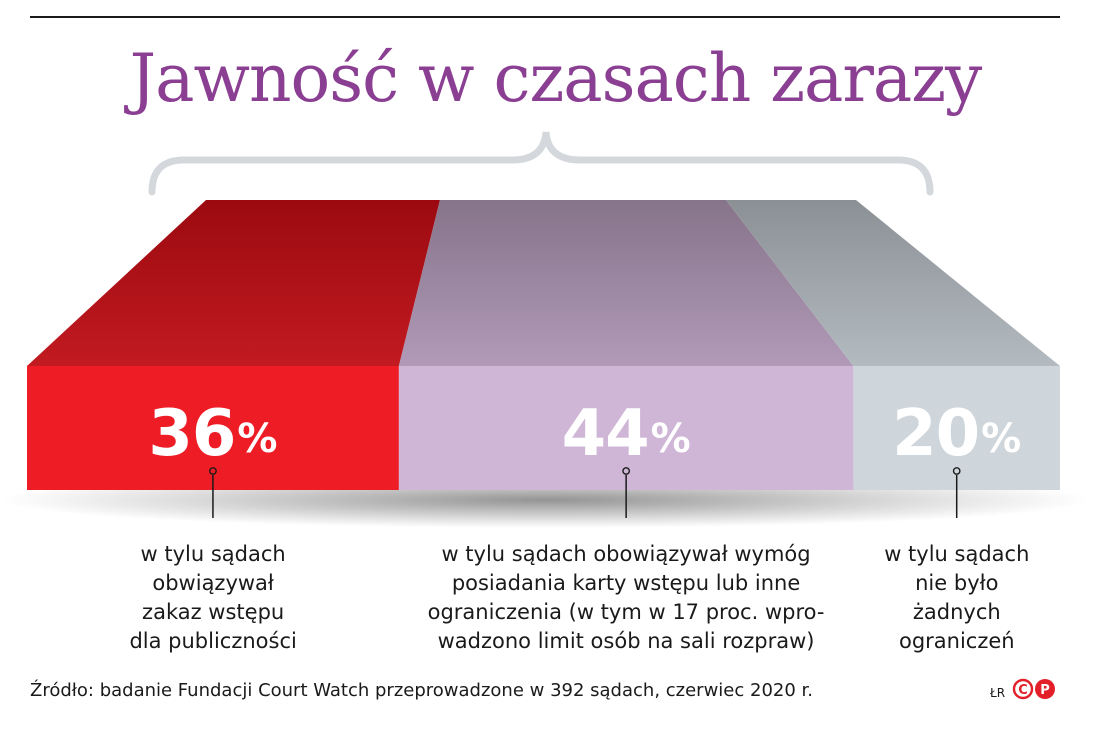 This screenshot has height=752, width=1111. What do you see at coordinates (545, 17) in the screenshot?
I see `top-rule` at bounding box center [545, 17].